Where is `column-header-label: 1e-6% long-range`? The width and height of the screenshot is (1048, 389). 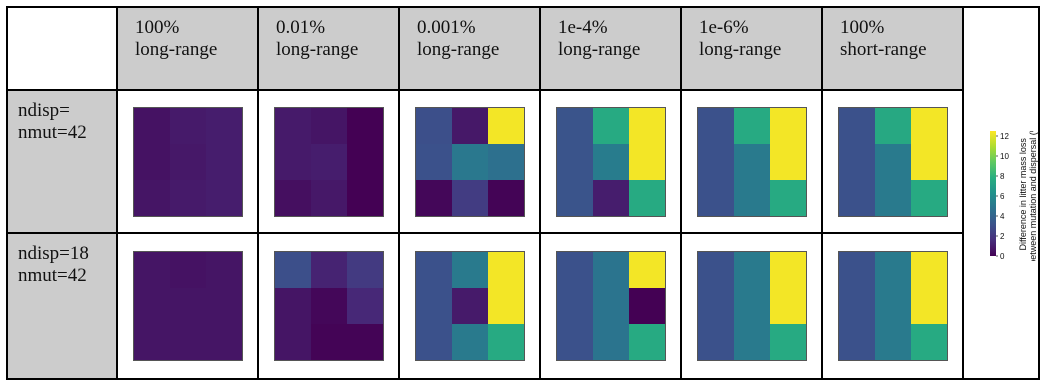
column-header-label: 1e-6% long-range is located at coordinates (740, 38).